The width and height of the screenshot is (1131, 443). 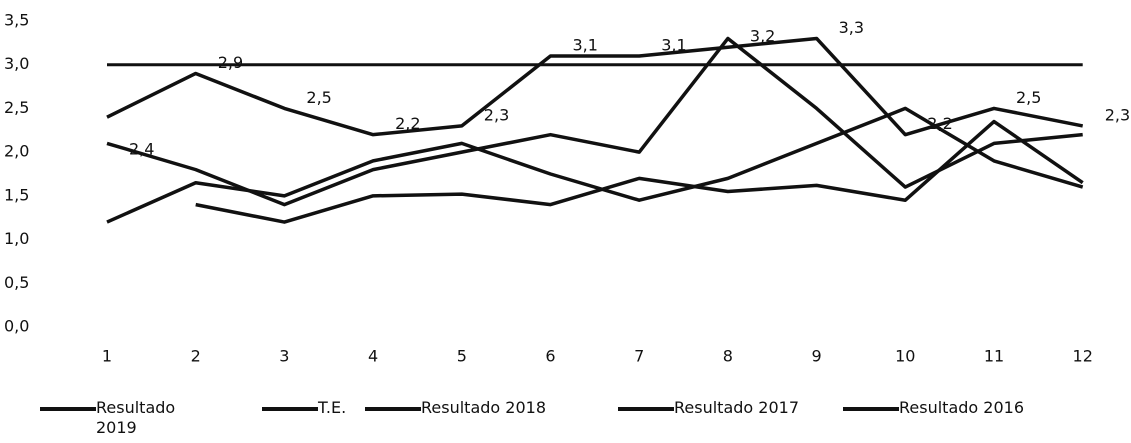 What do you see at coordinates (16, 20) in the screenshot?
I see `y-tick-label: 3,5` at bounding box center [16, 20].